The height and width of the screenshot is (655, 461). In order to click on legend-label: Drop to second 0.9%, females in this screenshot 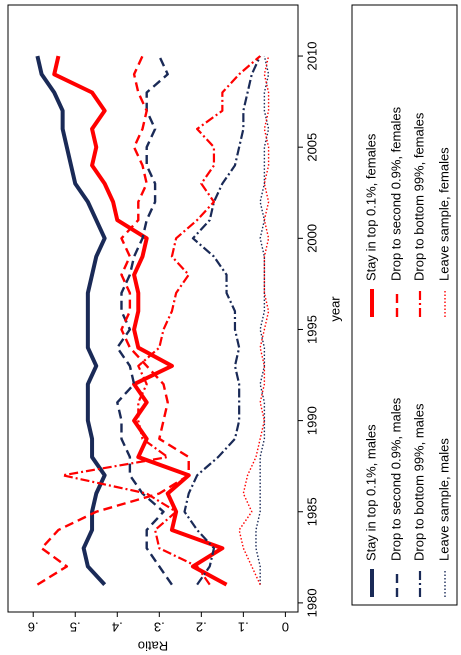, I will do `click(395, 193)`.